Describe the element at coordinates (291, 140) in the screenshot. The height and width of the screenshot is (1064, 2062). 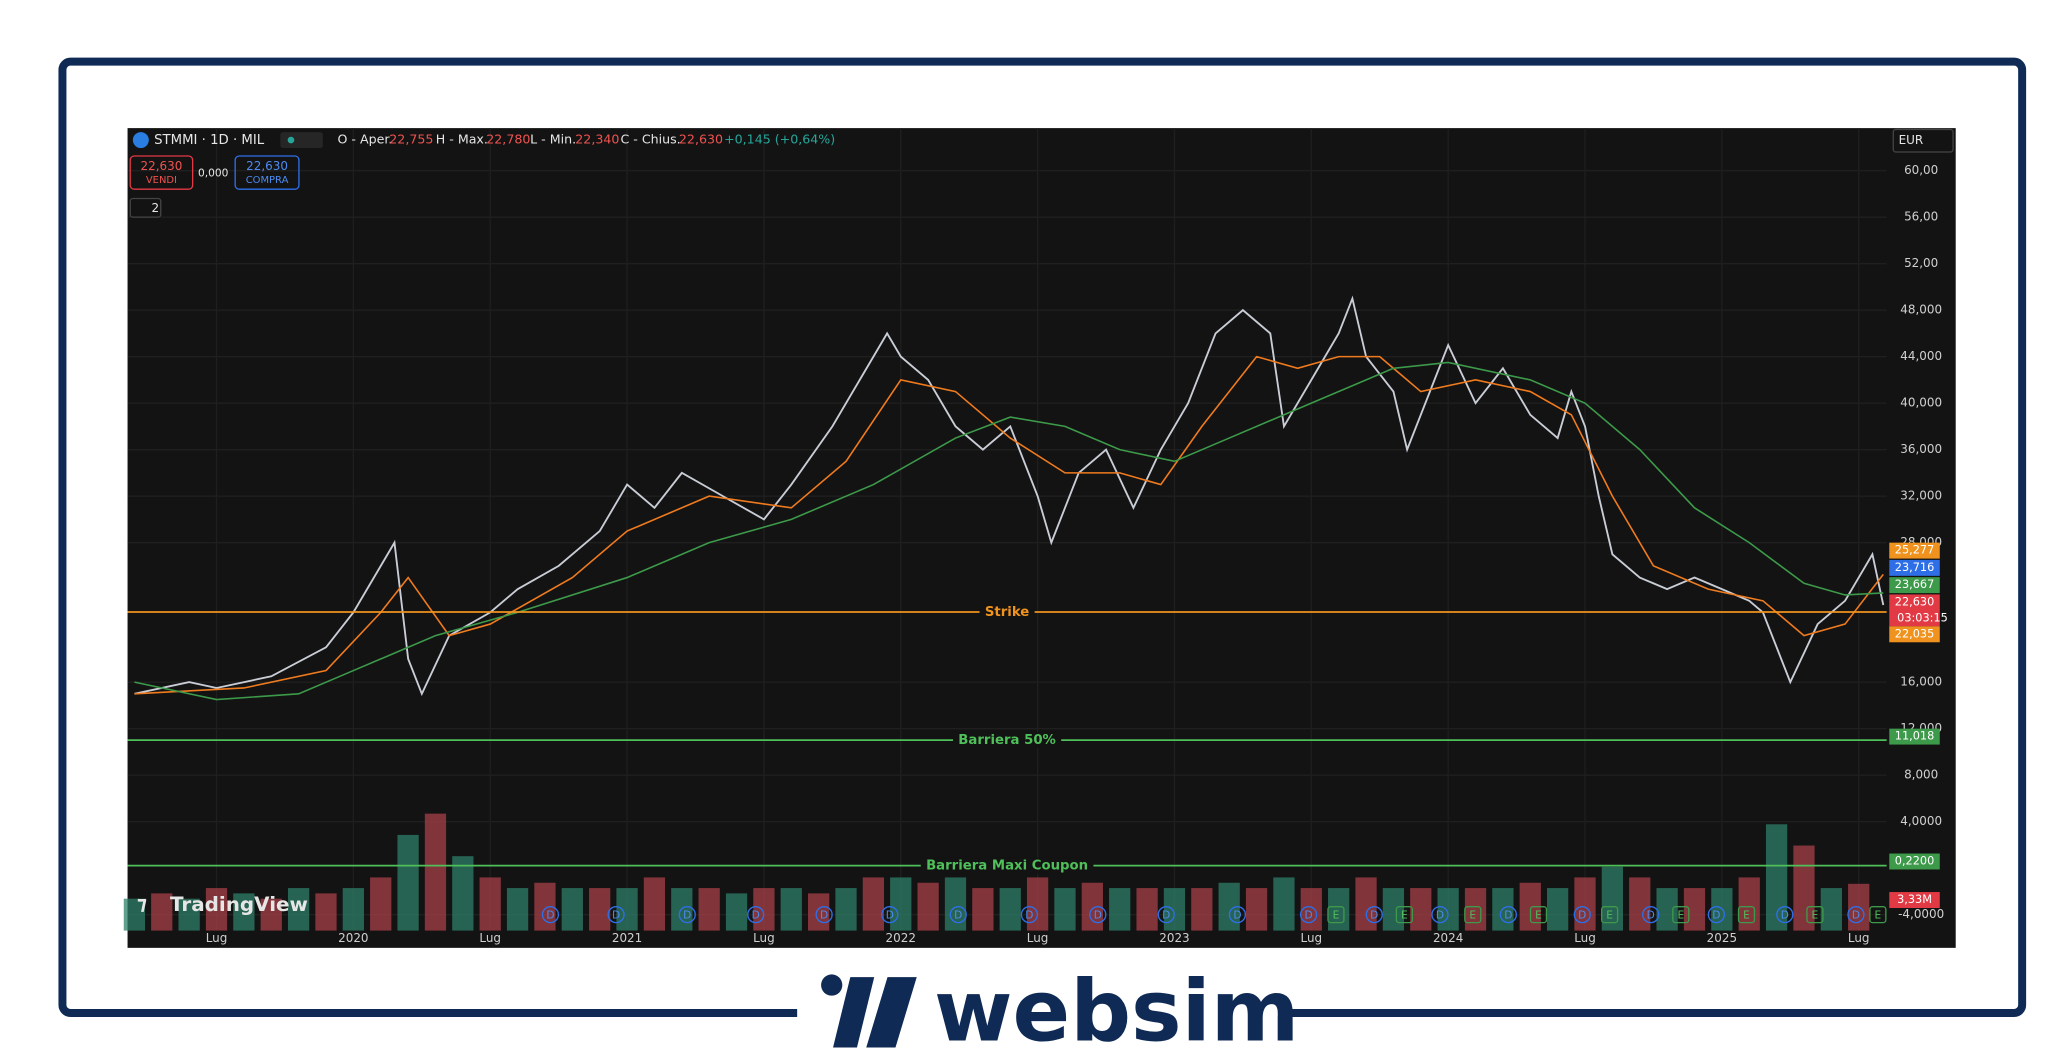
I see `status-dot` at that location.